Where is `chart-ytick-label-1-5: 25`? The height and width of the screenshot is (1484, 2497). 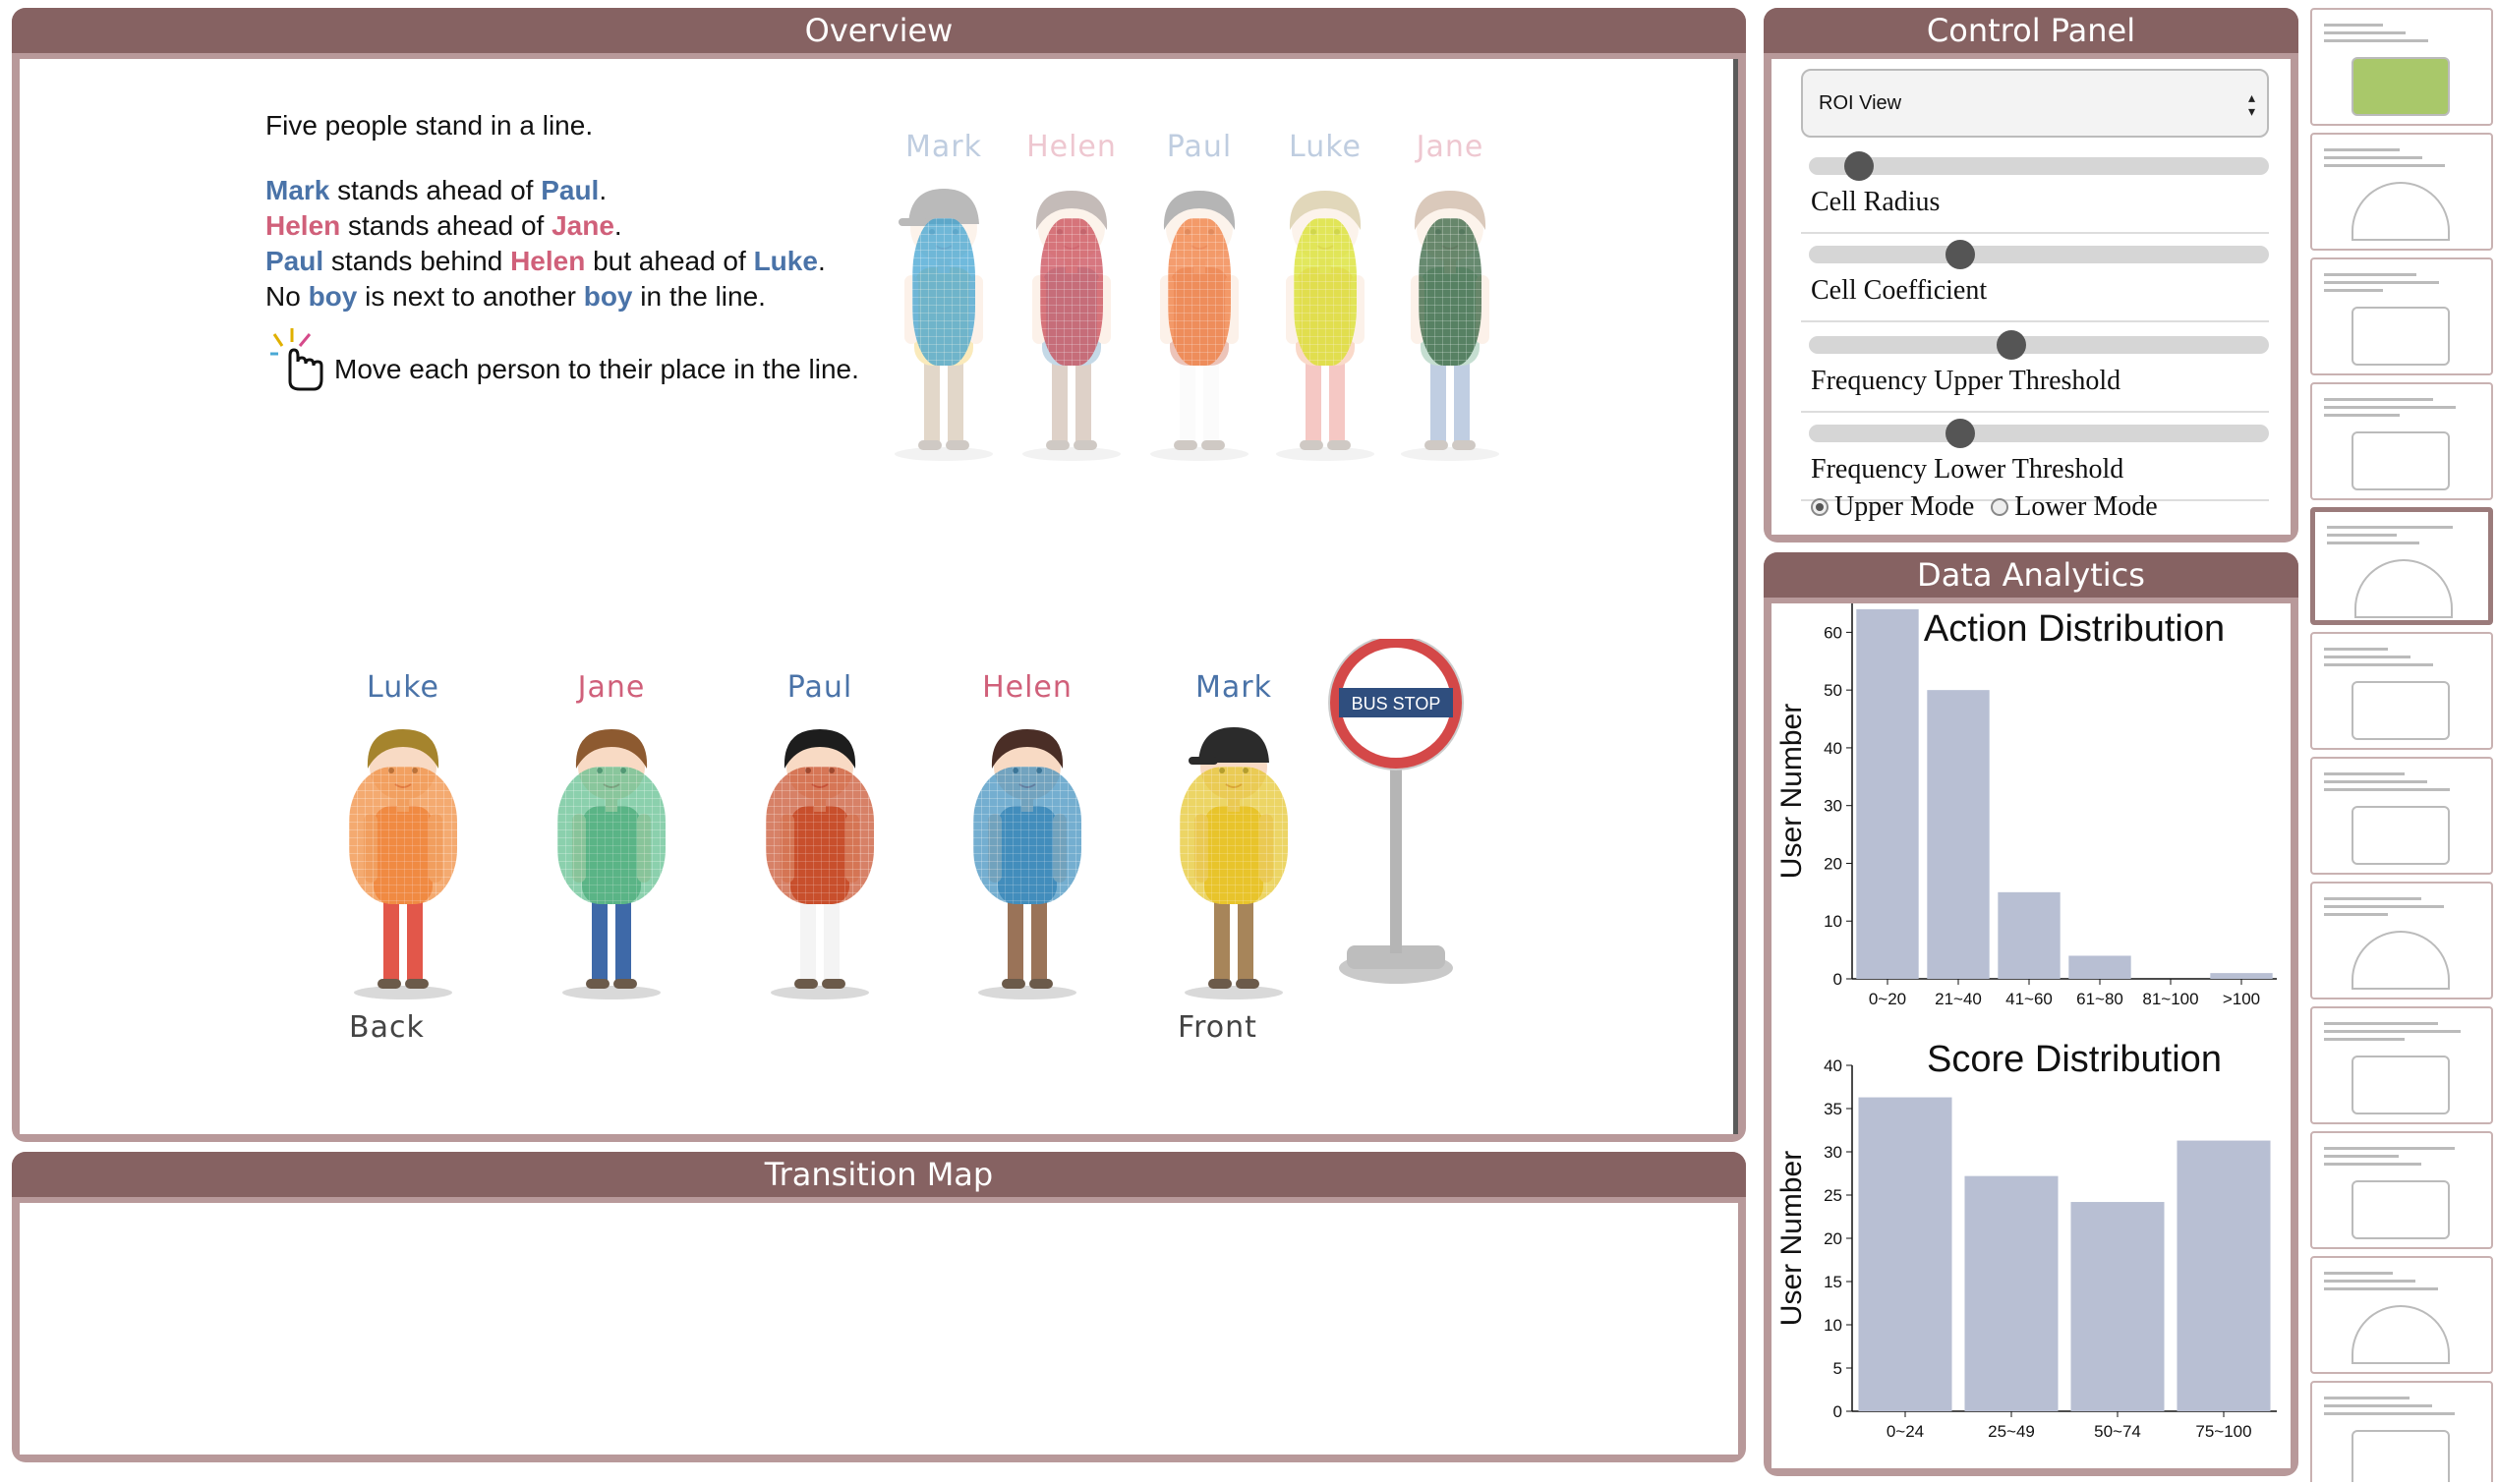
chart-ytick-label-1-5: 25 is located at coordinates (1833, 1195).